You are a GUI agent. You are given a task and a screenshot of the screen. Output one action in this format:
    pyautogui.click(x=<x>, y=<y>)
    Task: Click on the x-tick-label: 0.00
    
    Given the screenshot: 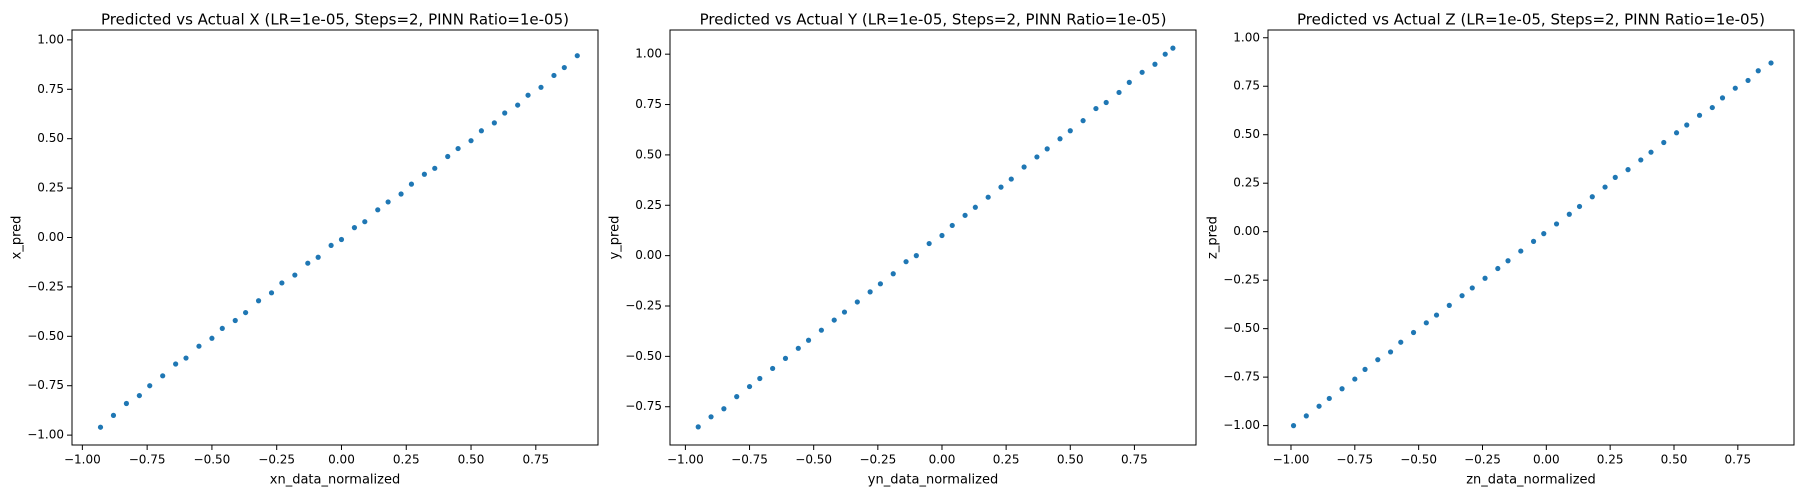 What is the action you would take?
    pyautogui.click(x=1546, y=460)
    